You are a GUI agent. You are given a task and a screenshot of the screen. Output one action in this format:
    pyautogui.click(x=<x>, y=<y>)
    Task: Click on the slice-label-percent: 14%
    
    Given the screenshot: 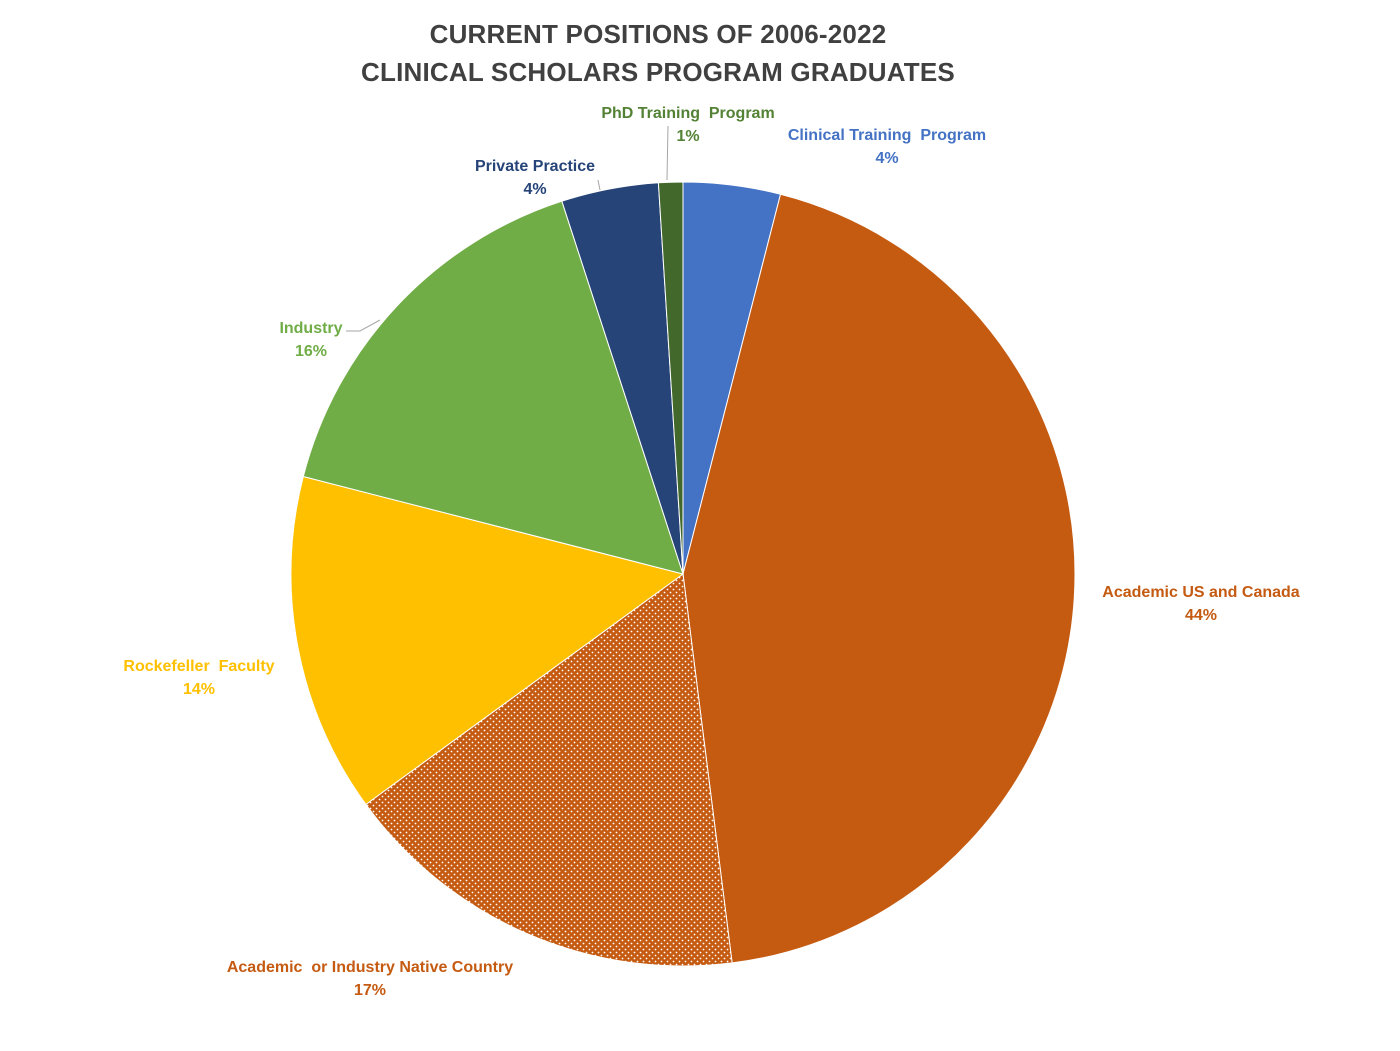 What is the action you would take?
    pyautogui.click(x=199, y=689)
    